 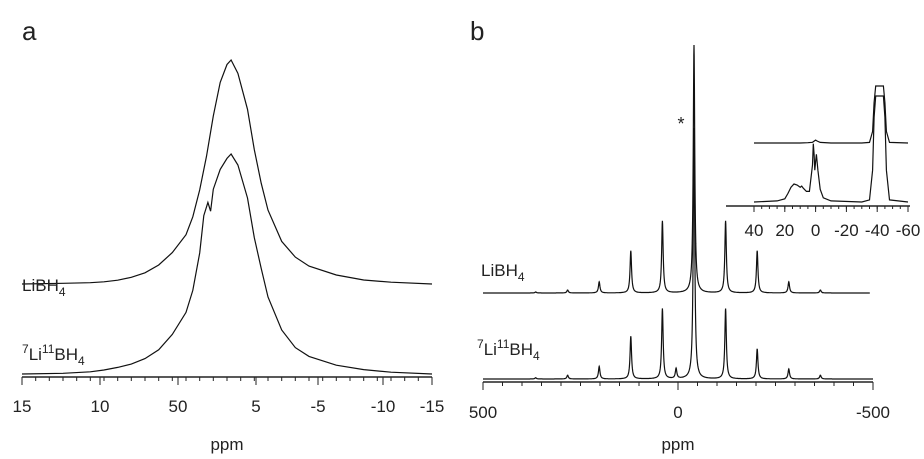 I want to click on panel-a-tick-label: 15, so click(x=22, y=406).